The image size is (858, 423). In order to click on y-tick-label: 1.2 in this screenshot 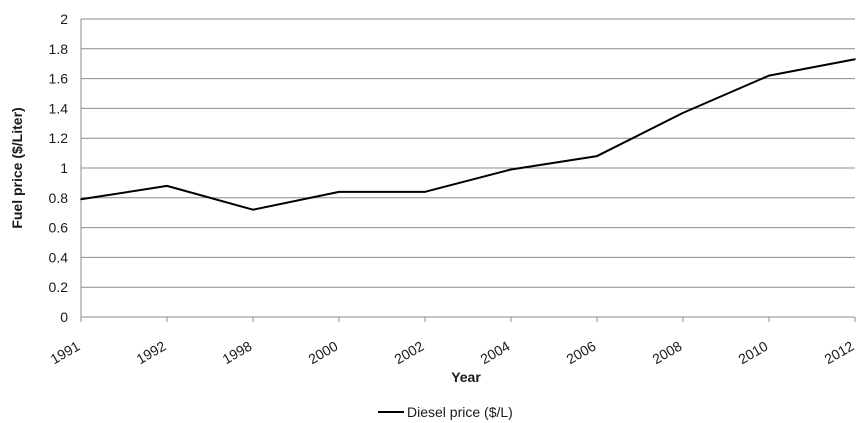, I will do `click(59, 138)`.